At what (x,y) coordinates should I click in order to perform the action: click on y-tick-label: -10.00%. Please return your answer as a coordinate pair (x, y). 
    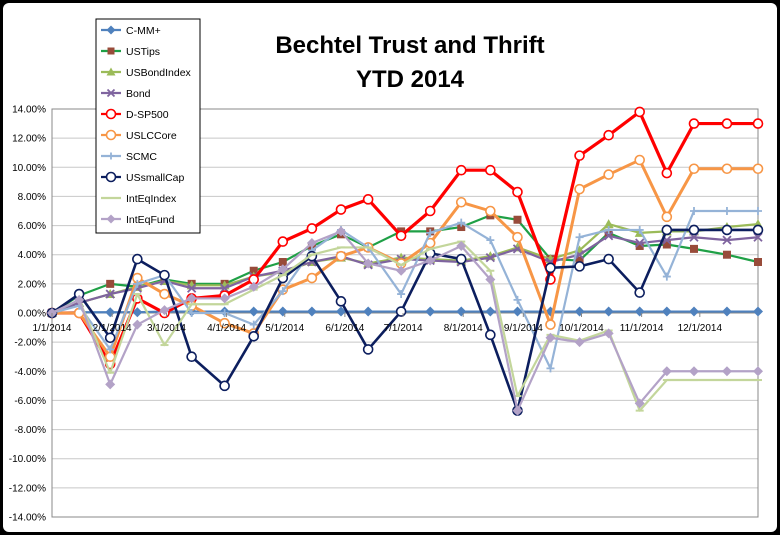
    Looking at the image, I should click on (27, 459).